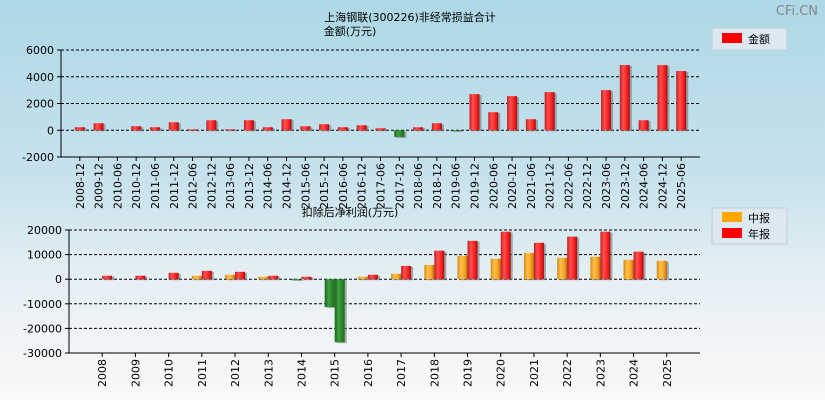  Describe the element at coordinates (418, 186) in the screenshot. I see `x-tick-label: 2018-06` at that location.